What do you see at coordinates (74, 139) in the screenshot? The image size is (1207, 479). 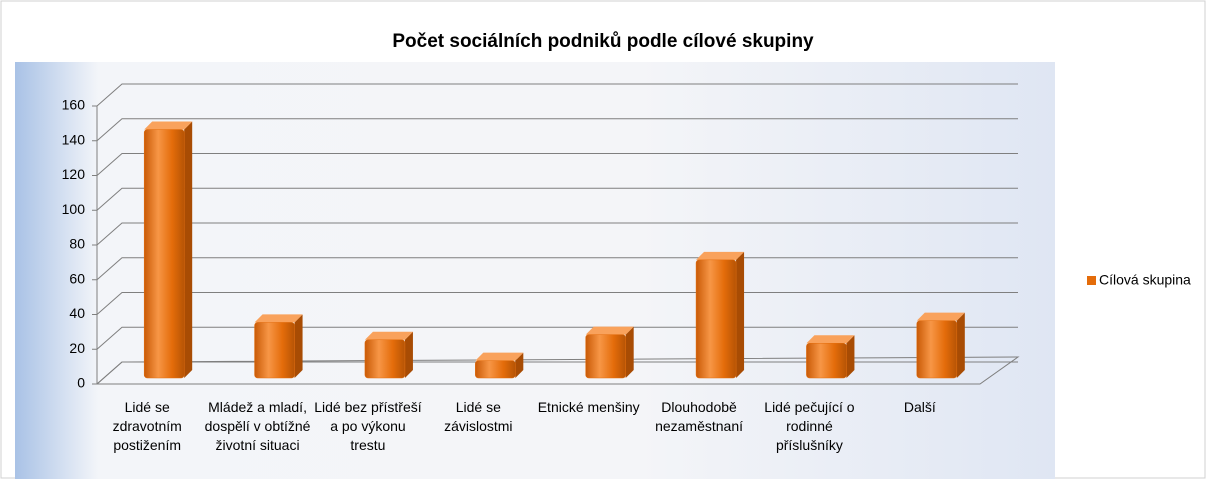 I see `y-tick-label: 140` at bounding box center [74, 139].